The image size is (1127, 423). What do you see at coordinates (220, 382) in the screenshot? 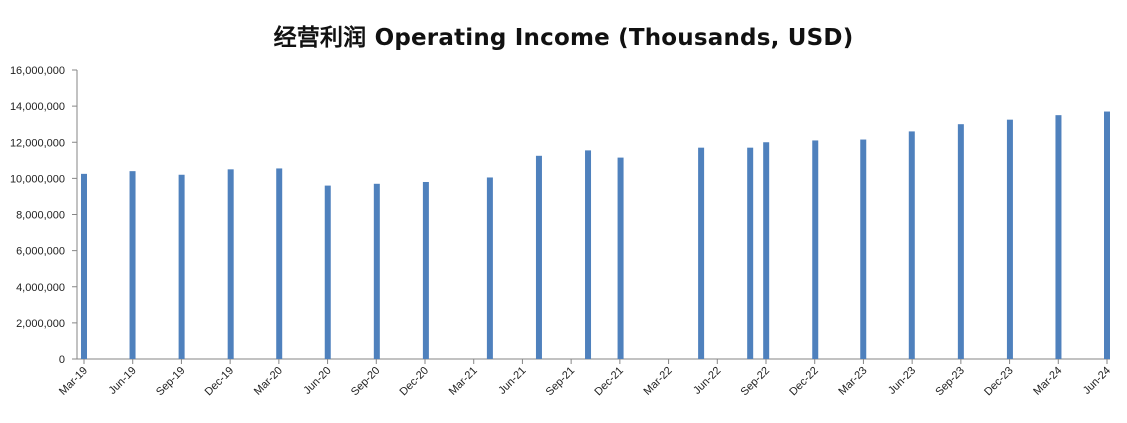
I see `x-tick-label: Dec-19` at bounding box center [220, 382].